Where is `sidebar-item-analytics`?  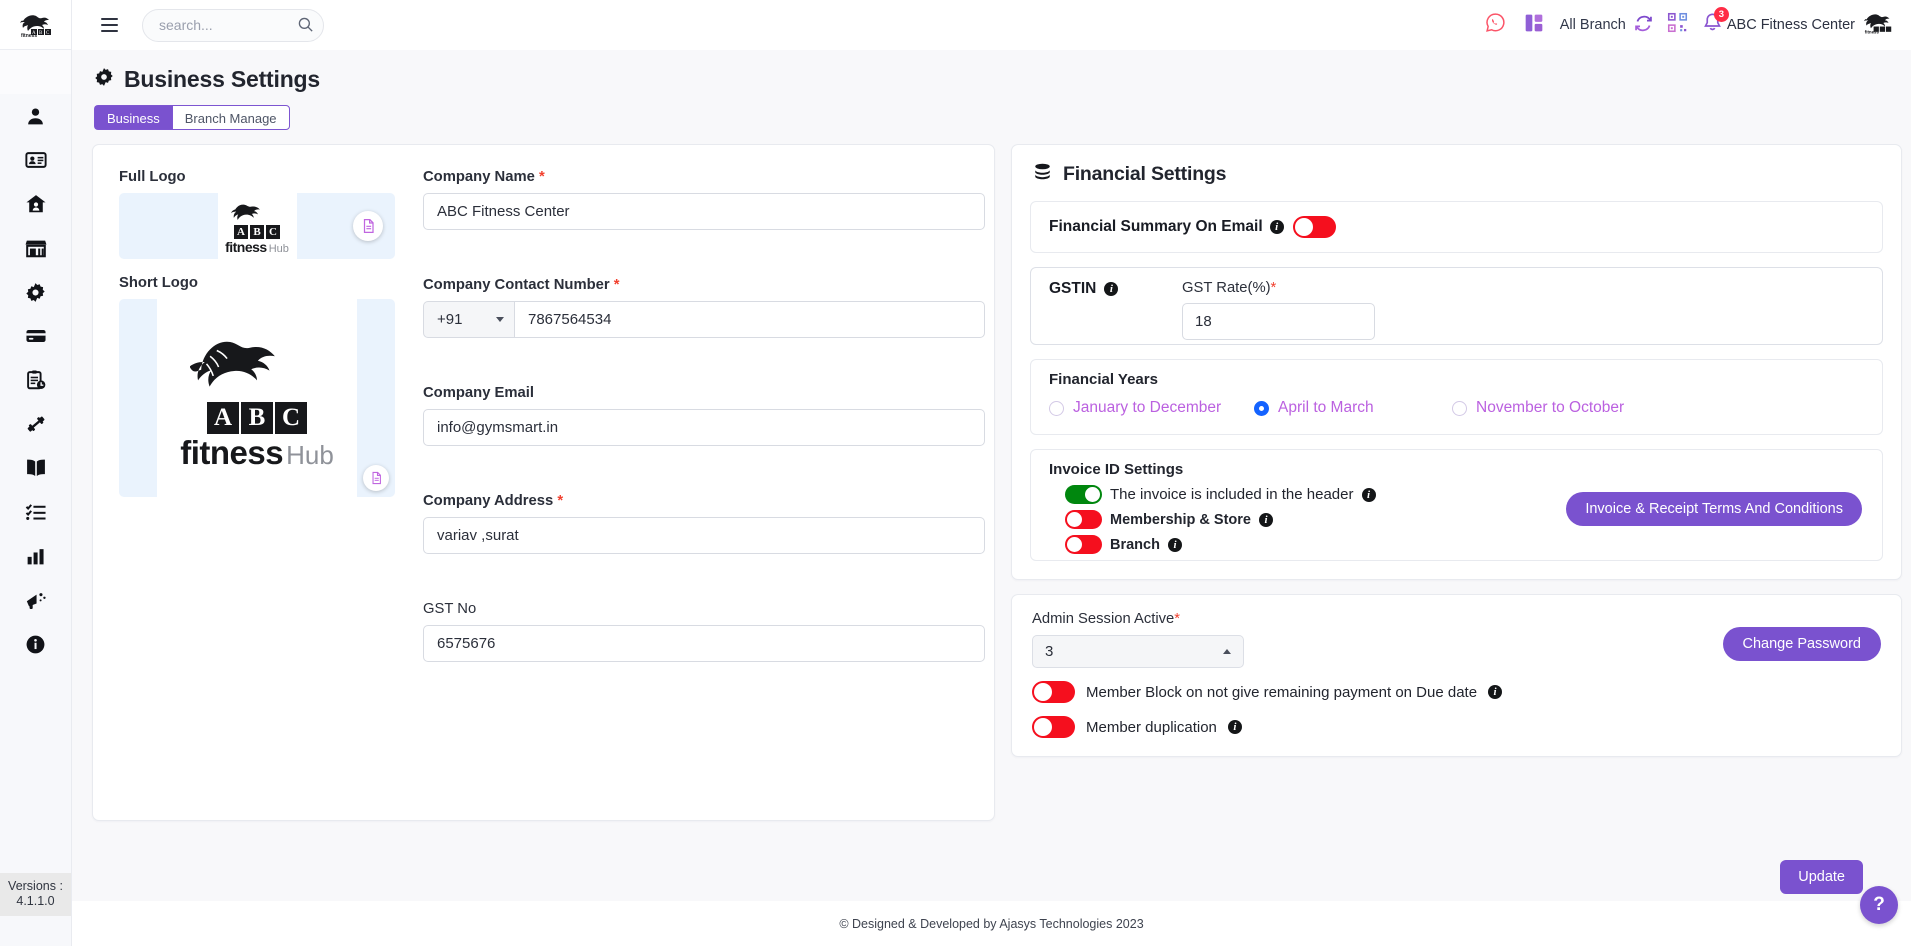
sidebar-item-analytics is located at coordinates (35, 556).